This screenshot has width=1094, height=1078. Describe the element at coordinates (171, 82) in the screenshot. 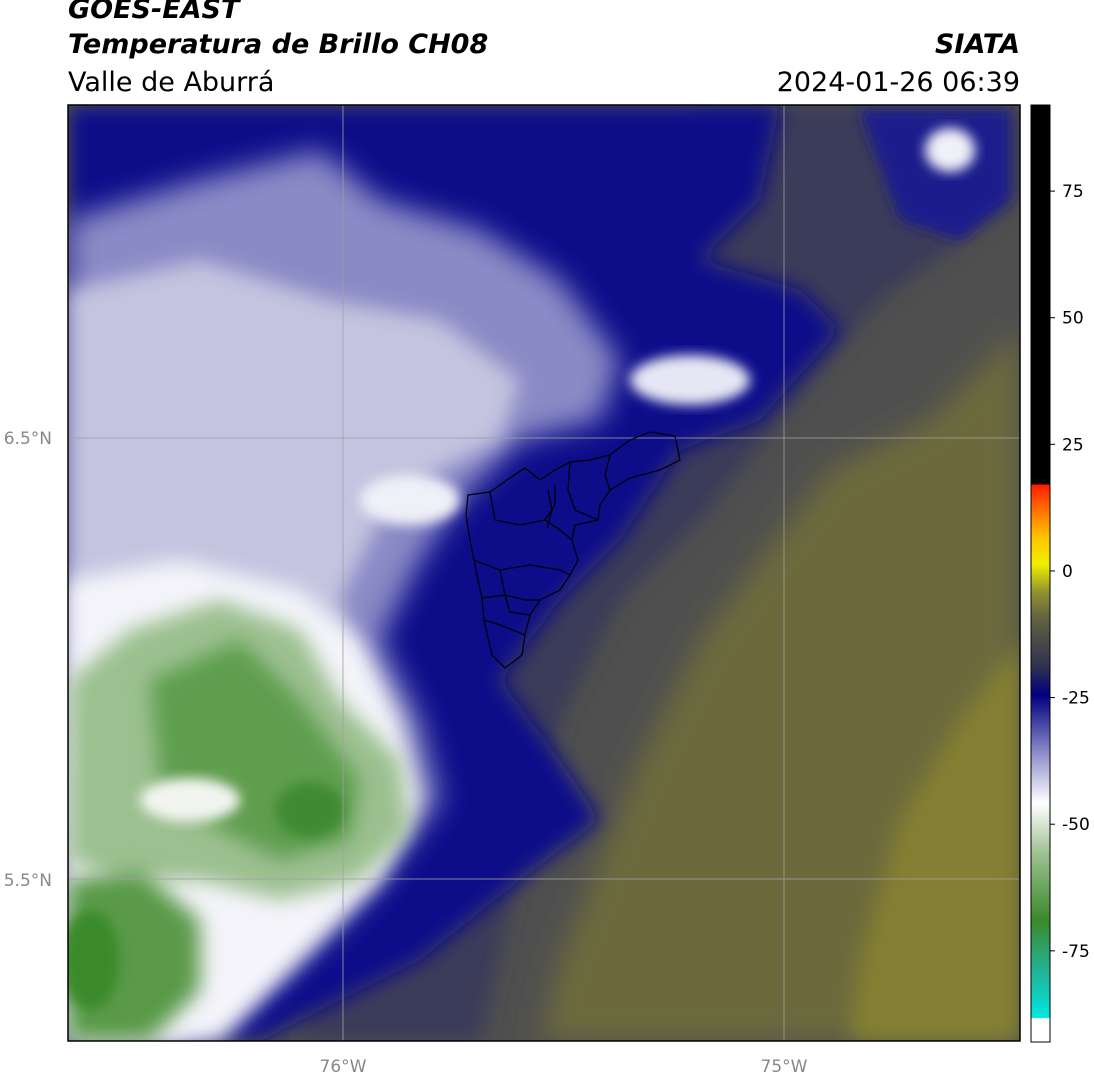

I see `region-title: Valle de Aburrá` at that location.